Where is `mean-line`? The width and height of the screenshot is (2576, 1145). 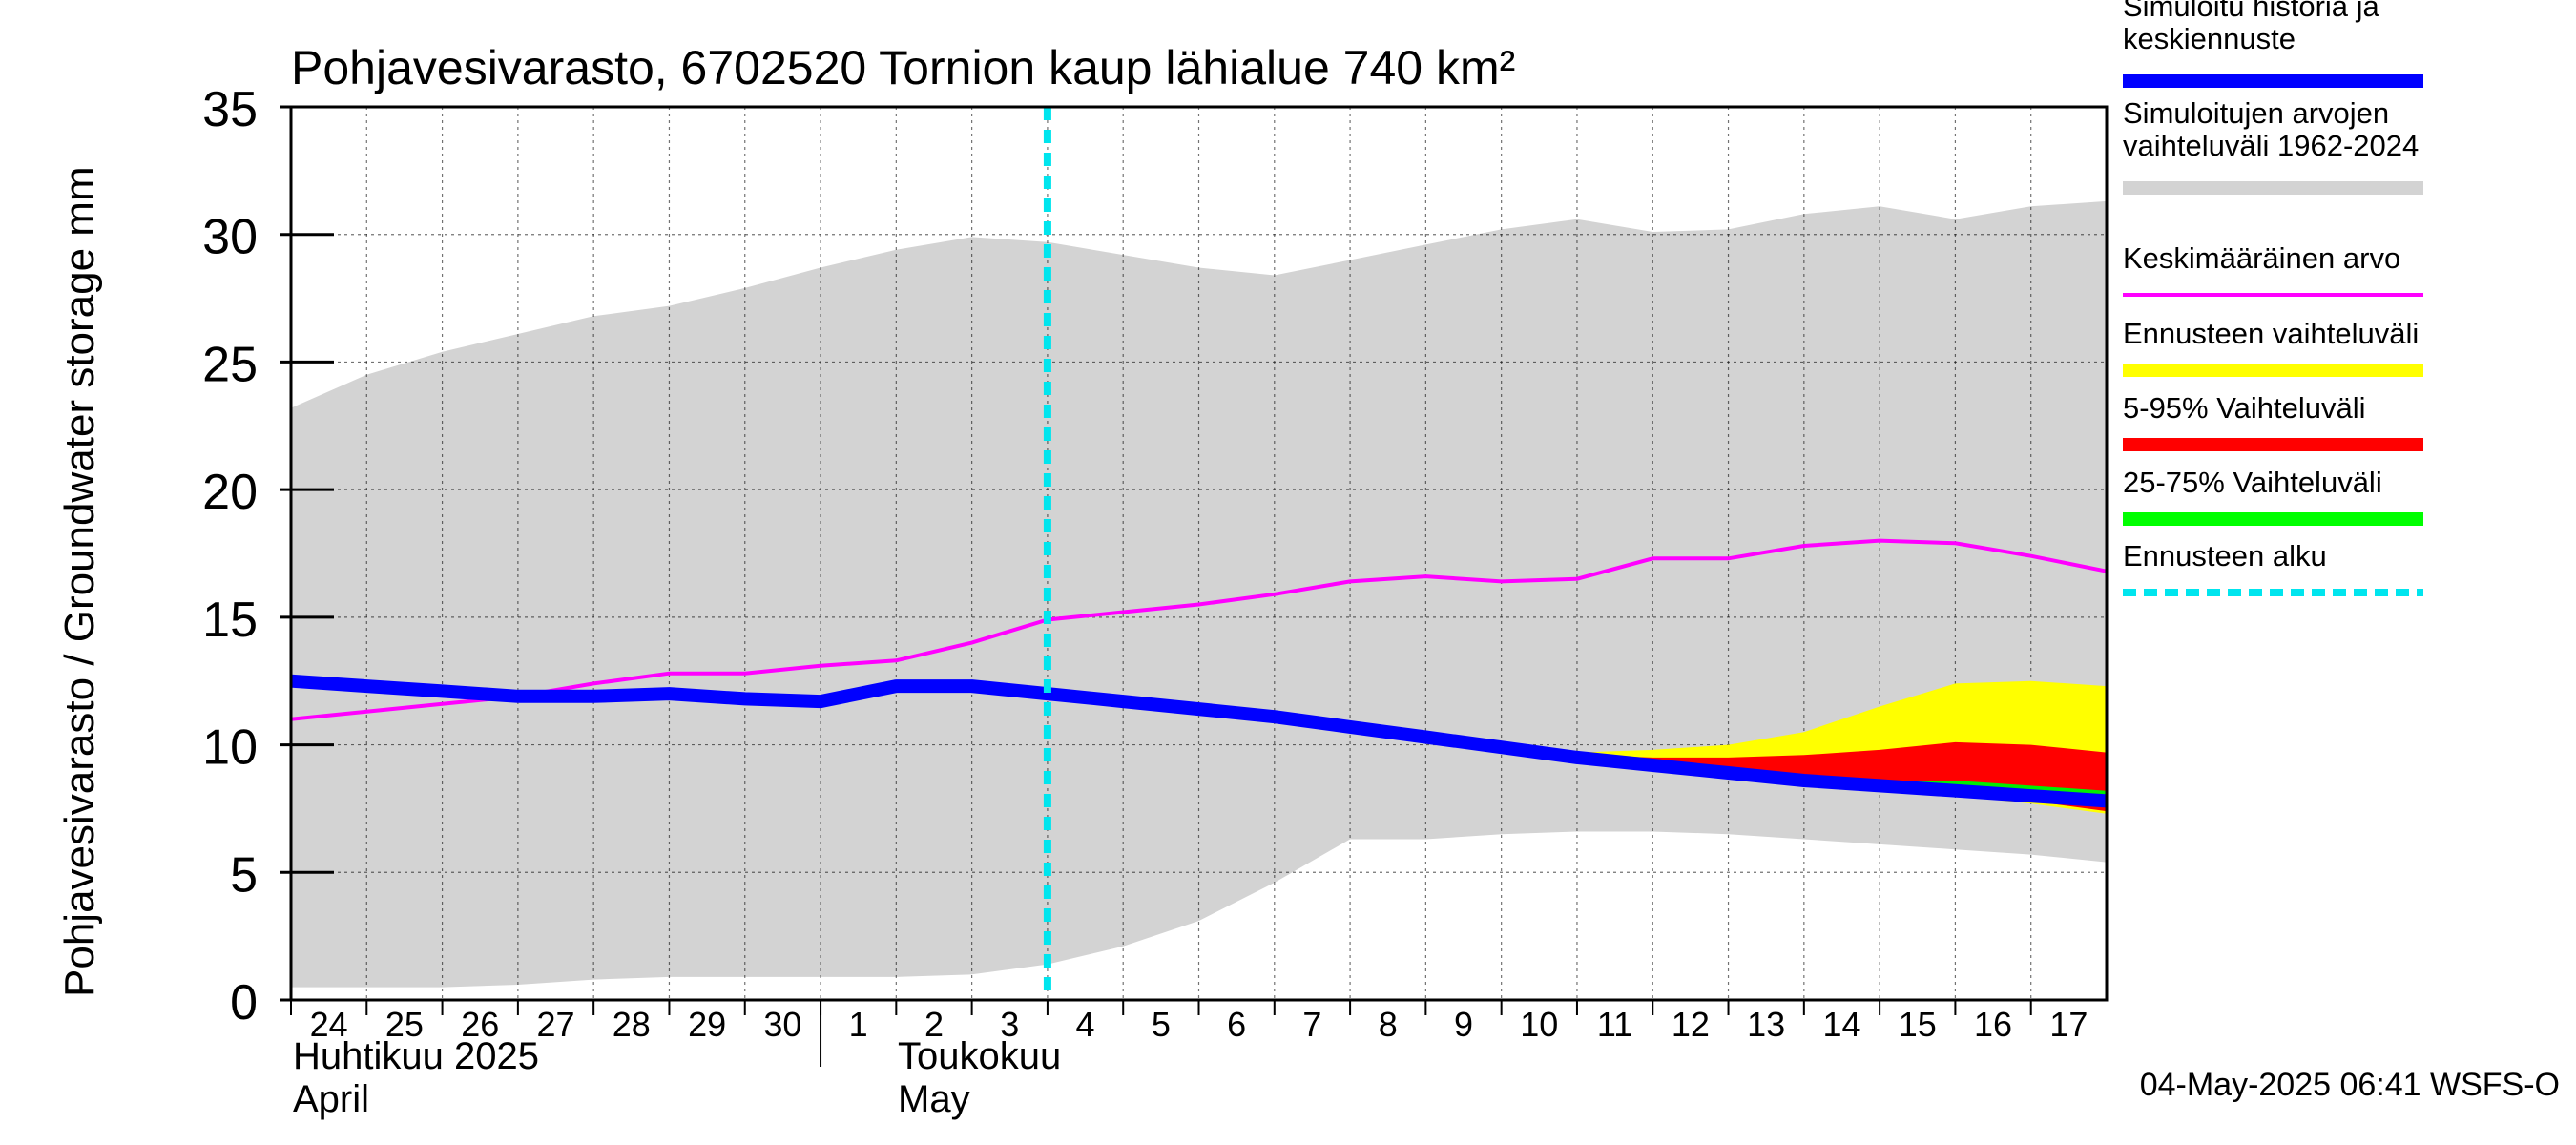 mean-line is located at coordinates (1199, 629).